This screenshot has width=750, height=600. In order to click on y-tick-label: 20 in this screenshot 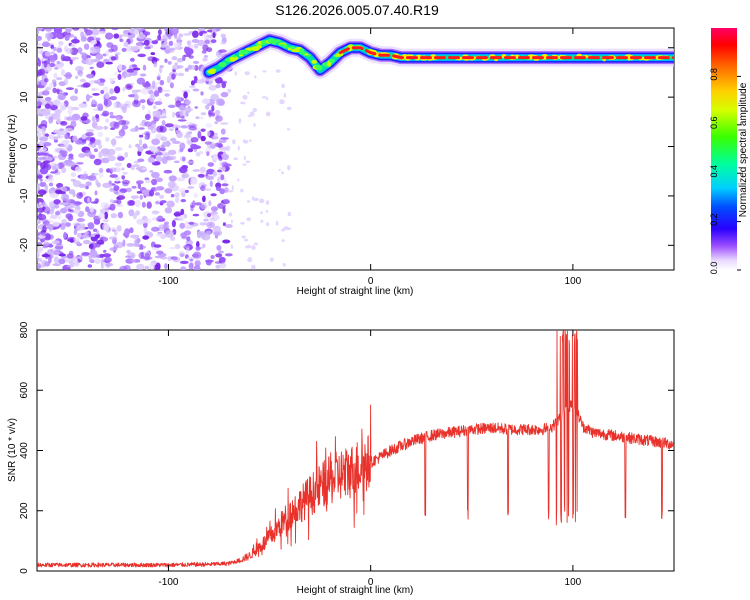, I will do `click(24, 48)`.